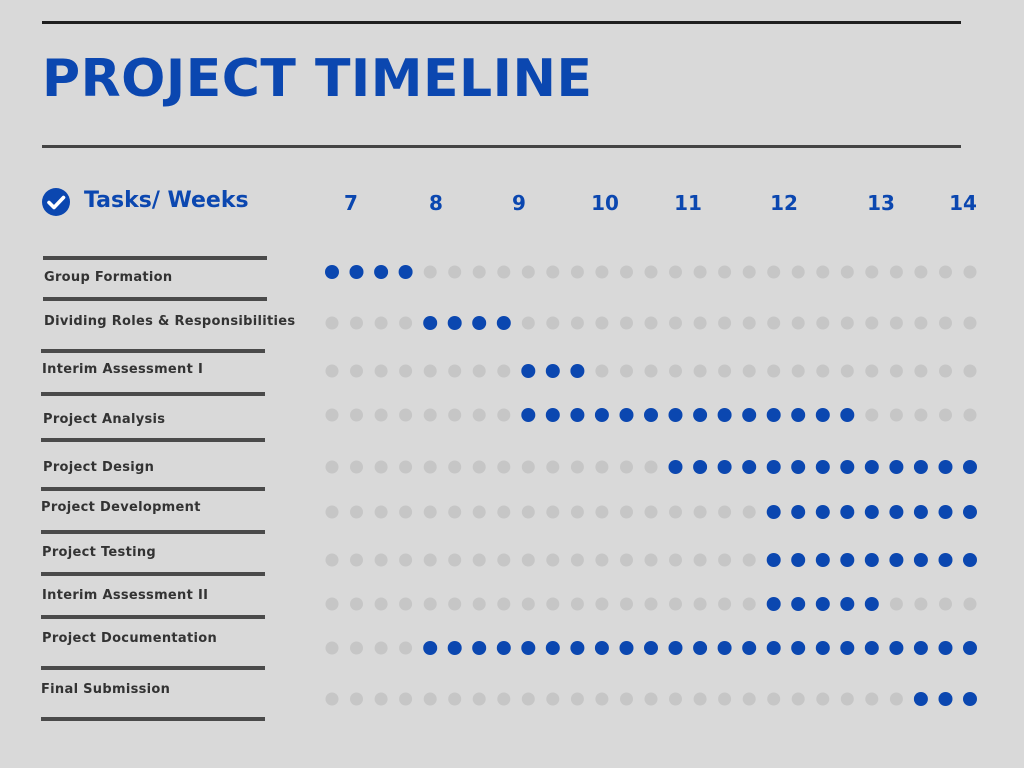 The height and width of the screenshot is (768, 1024). I want to click on check-circle-icon, so click(56, 202).